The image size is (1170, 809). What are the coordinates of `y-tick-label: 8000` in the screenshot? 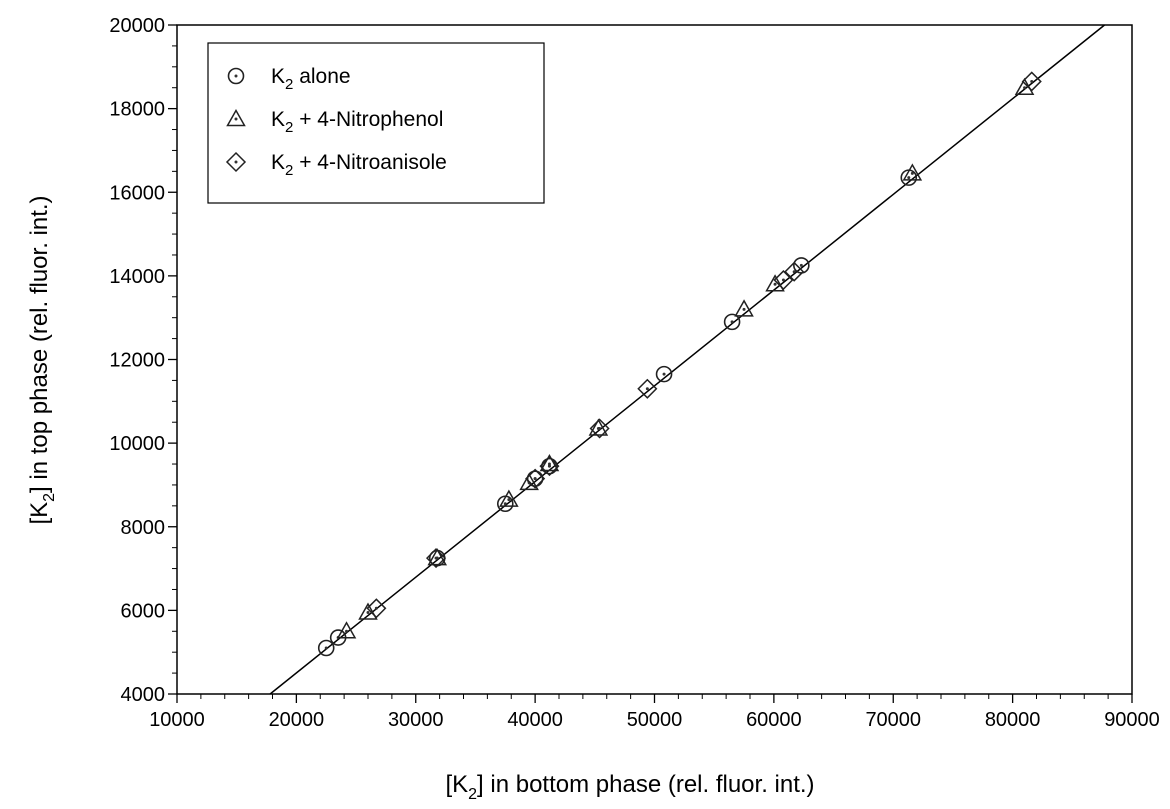 It's located at (143, 528).